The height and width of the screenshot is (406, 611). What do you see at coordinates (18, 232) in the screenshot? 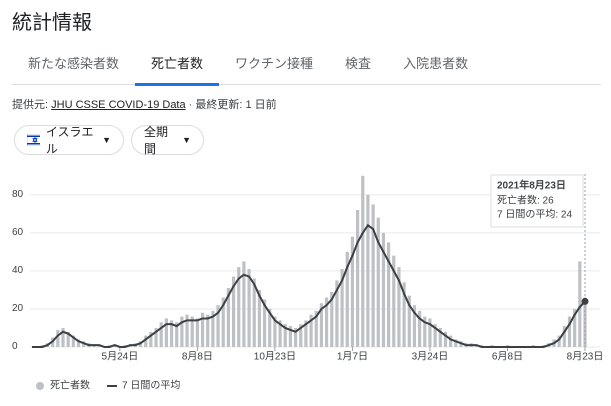
I see `y-tick-label: 60` at bounding box center [18, 232].